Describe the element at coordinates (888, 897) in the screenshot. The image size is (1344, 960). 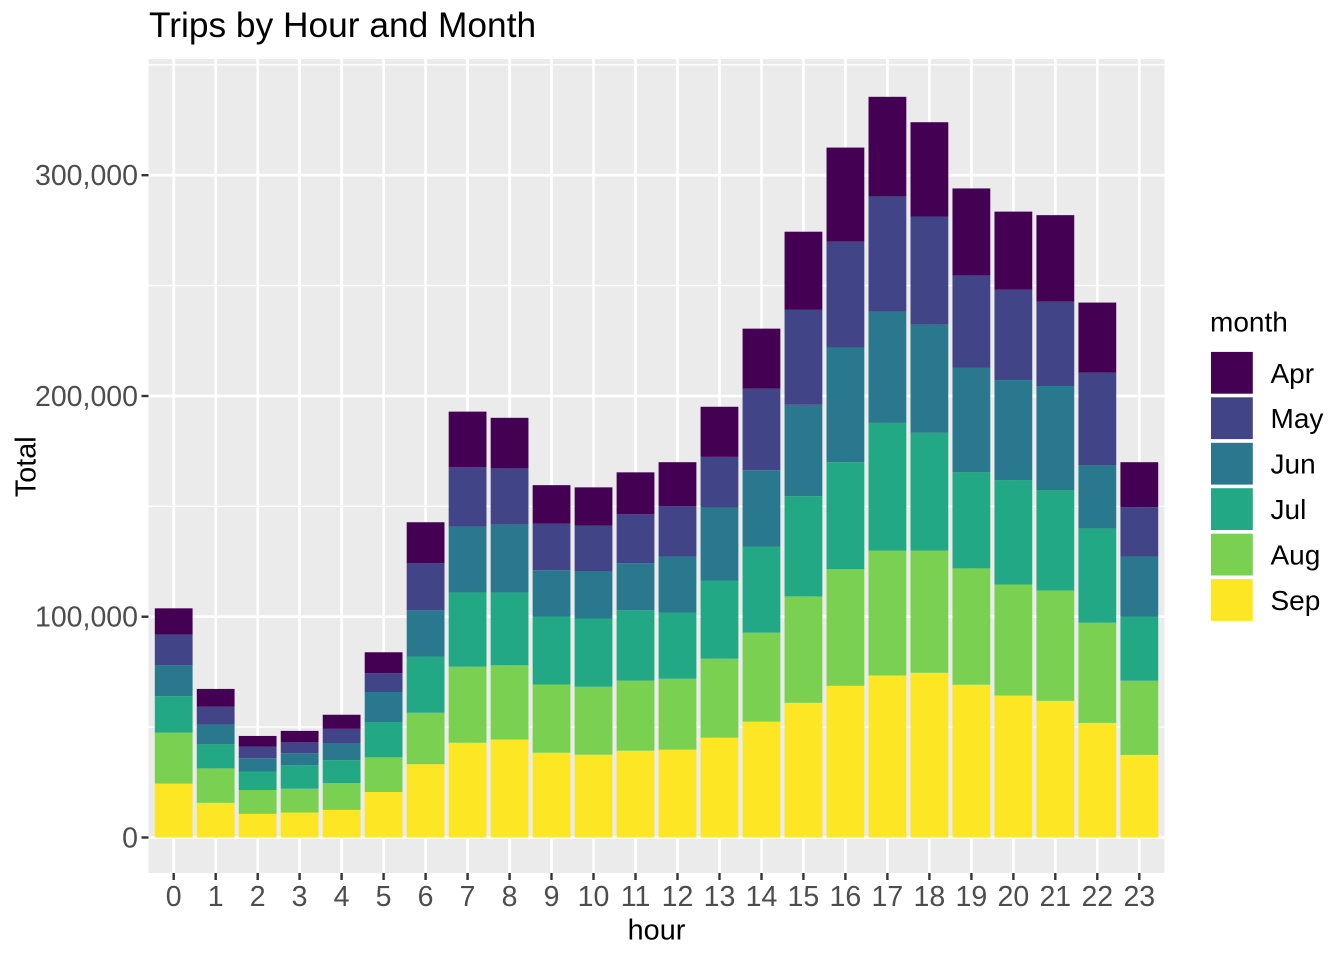
I see `svg-text: 17` at that location.